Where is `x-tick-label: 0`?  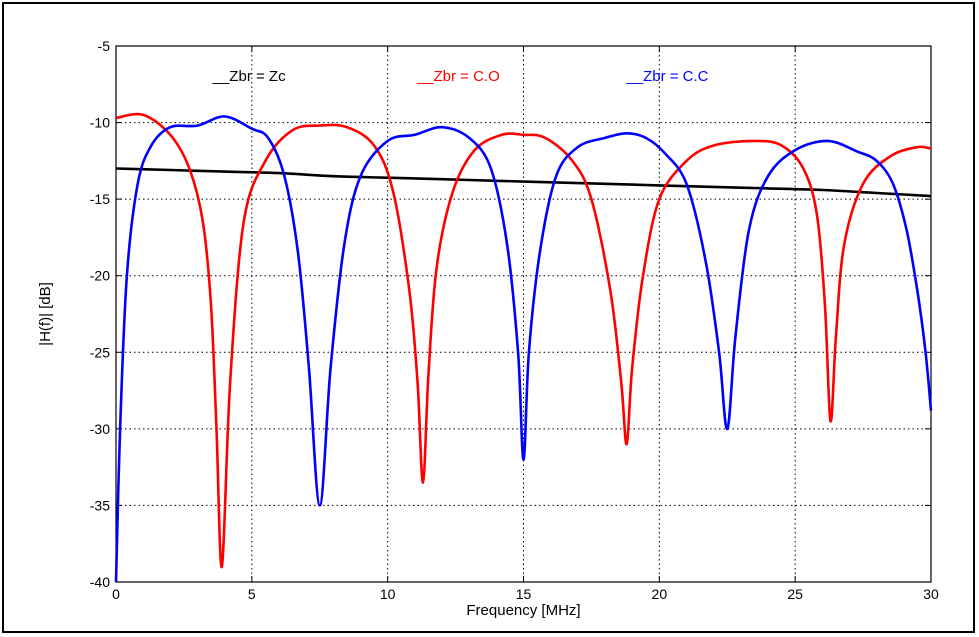
x-tick-label: 0 is located at coordinates (116, 594).